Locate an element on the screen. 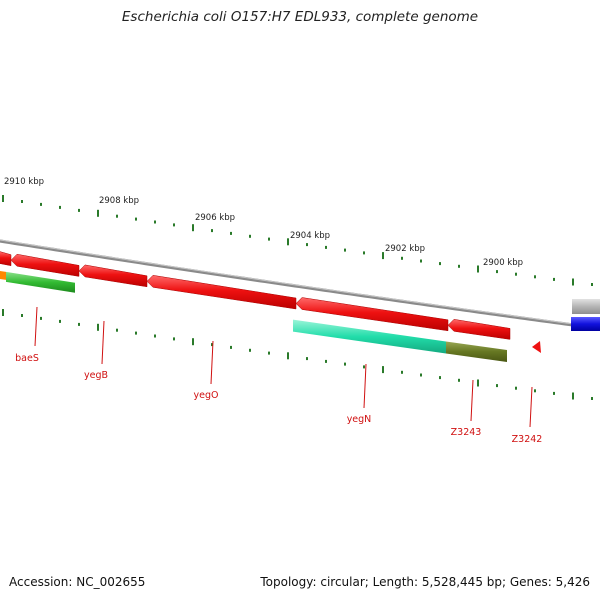  cog-bar-green is located at coordinates (40, 282).